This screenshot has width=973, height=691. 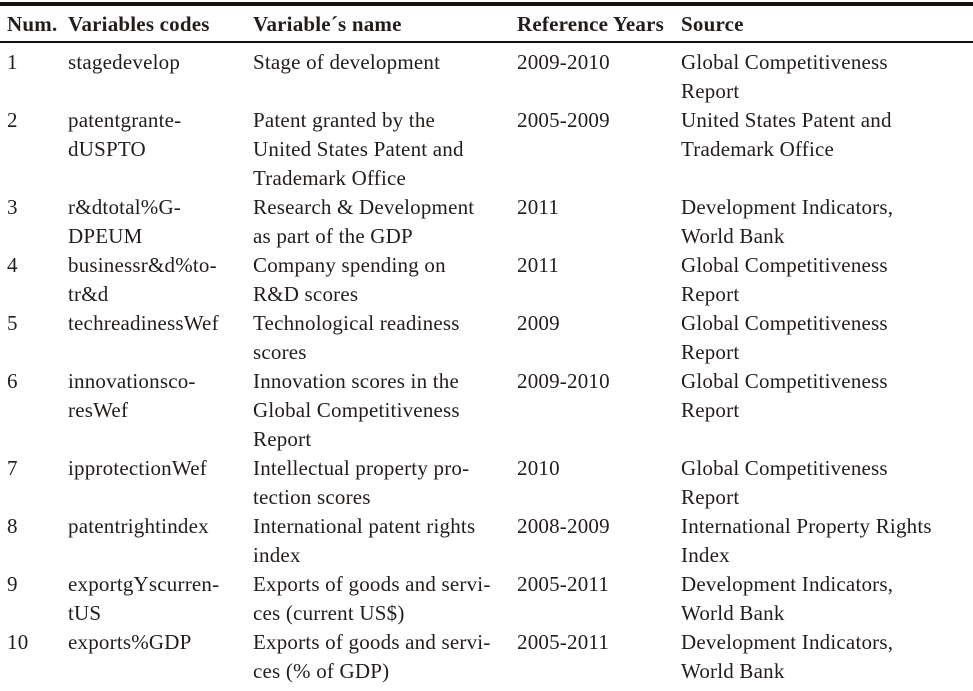 What do you see at coordinates (32, 24) in the screenshot?
I see `column-header-num: Num.` at bounding box center [32, 24].